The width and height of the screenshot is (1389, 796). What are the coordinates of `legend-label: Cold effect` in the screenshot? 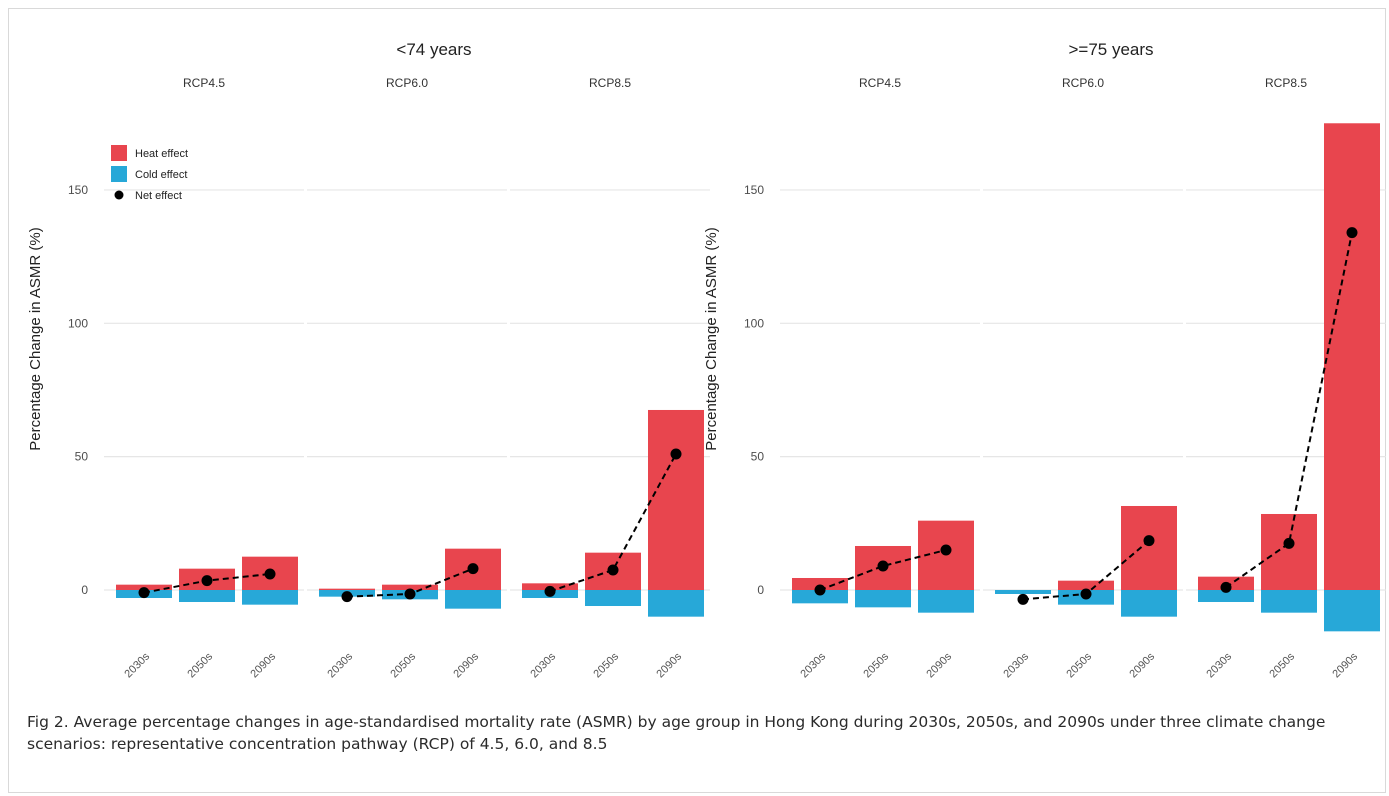 It's located at (161, 175).